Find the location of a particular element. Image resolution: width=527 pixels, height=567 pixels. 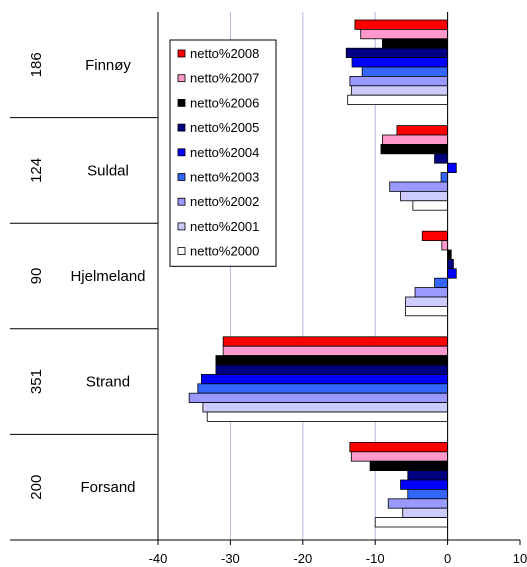

category-name-label: Finnøy is located at coordinates (108, 65).